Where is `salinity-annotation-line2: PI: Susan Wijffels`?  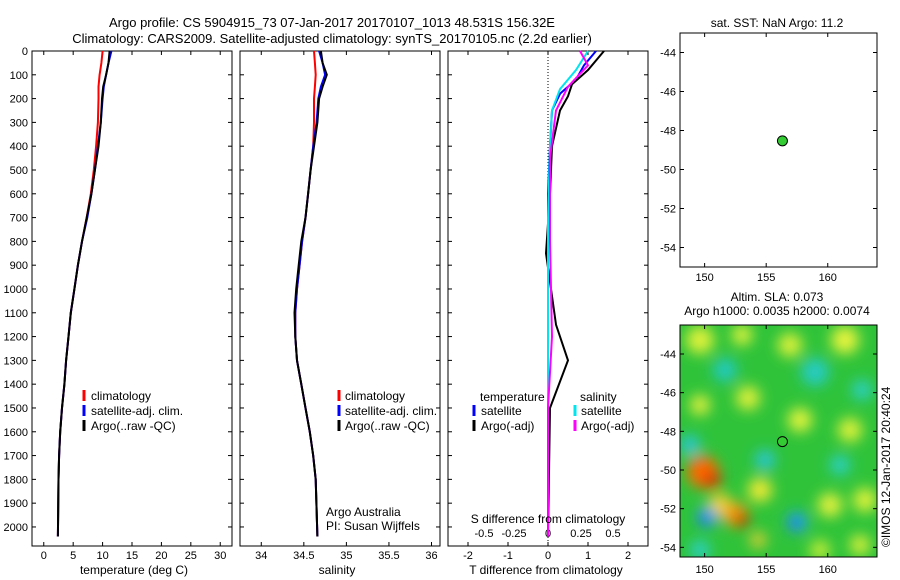 salinity-annotation-line2: PI: Susan Wijffels is located at coordinates (373, 526).